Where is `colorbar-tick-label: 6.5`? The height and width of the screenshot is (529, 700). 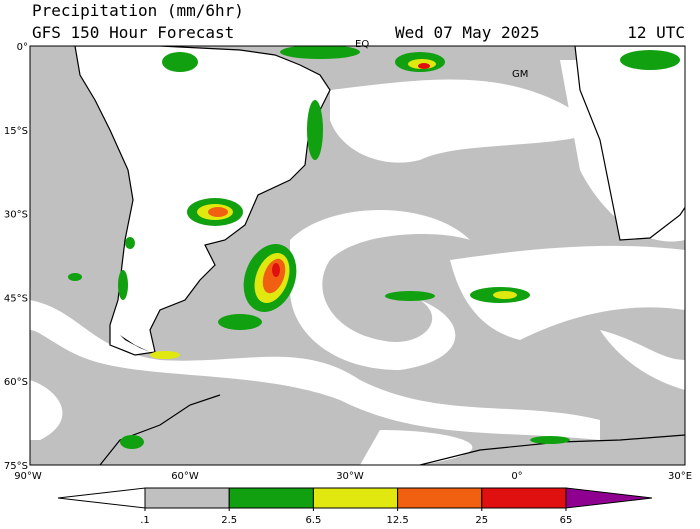 colorbar-tick-label: 6.5 is located at coordinates (313, 520).